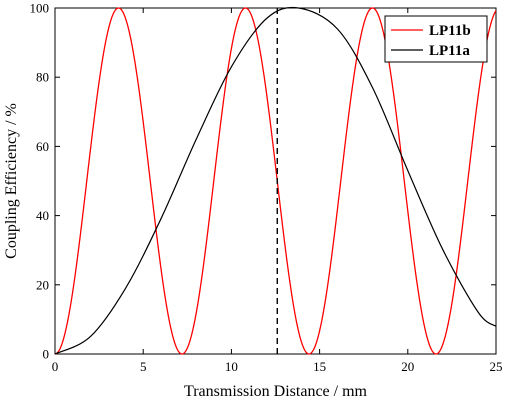 Image resolution: width=505 pixels, height=402 pixels. I want to click on y-tick-label-4: 80, so click(42, 77).